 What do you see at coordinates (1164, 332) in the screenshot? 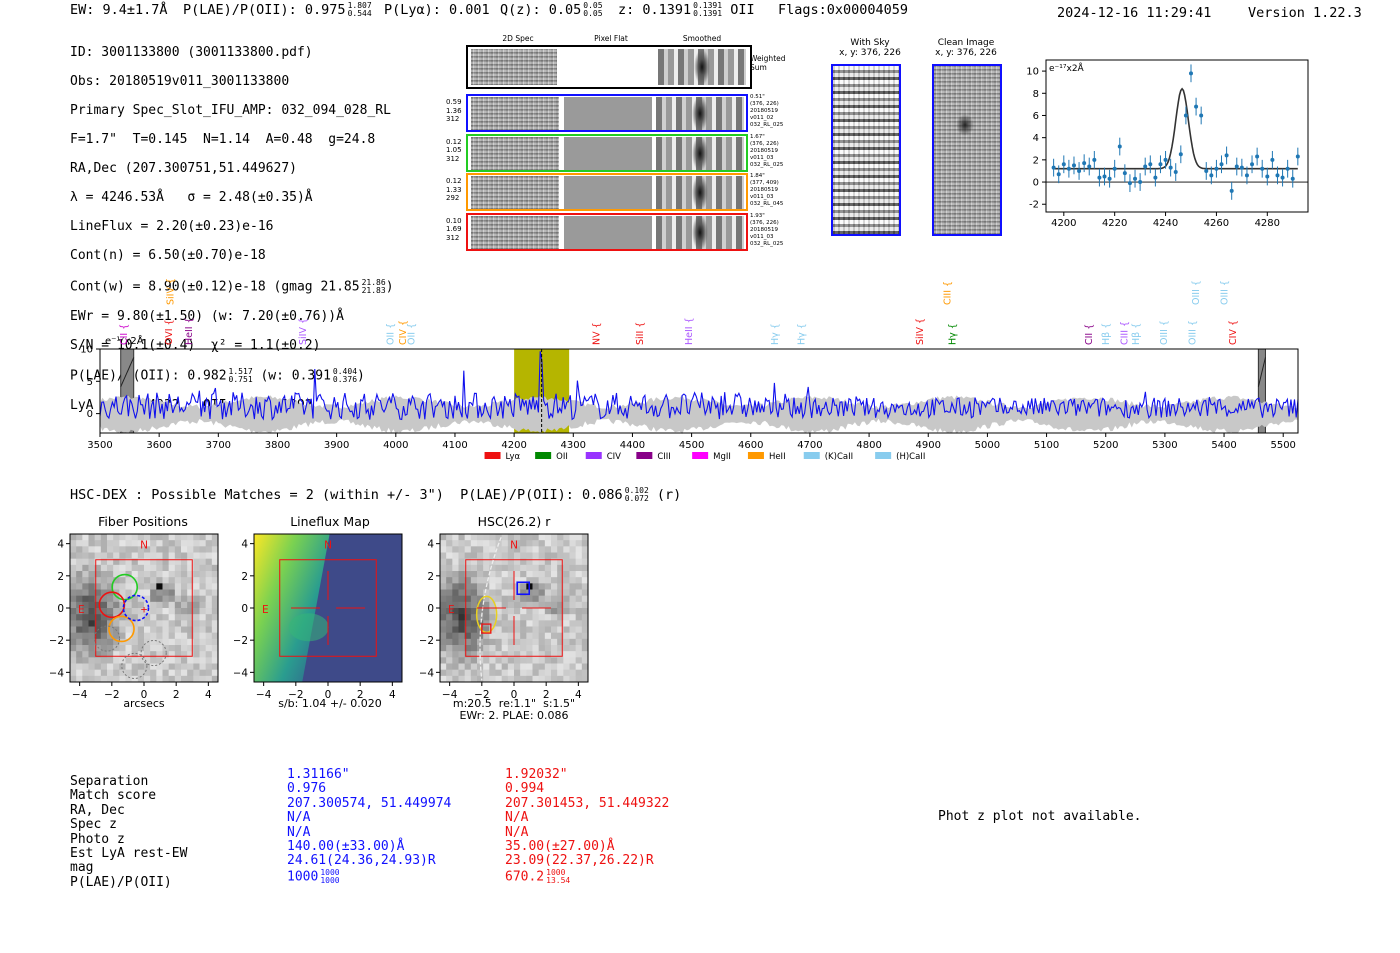
I see `spectrum-line-label-text: OIII {` at bounding box center [1164, 332].